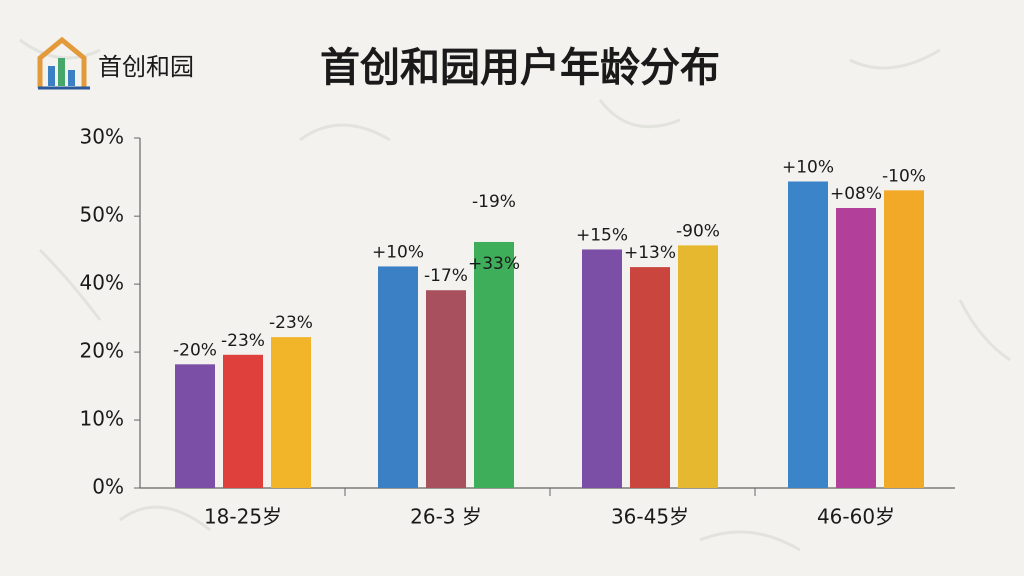 Image resolution: width=1024 pixels, height=576 pixels. Describe the element at coordinates (494, 264) in the screenshot. I see `data-label: +33%` at that location.